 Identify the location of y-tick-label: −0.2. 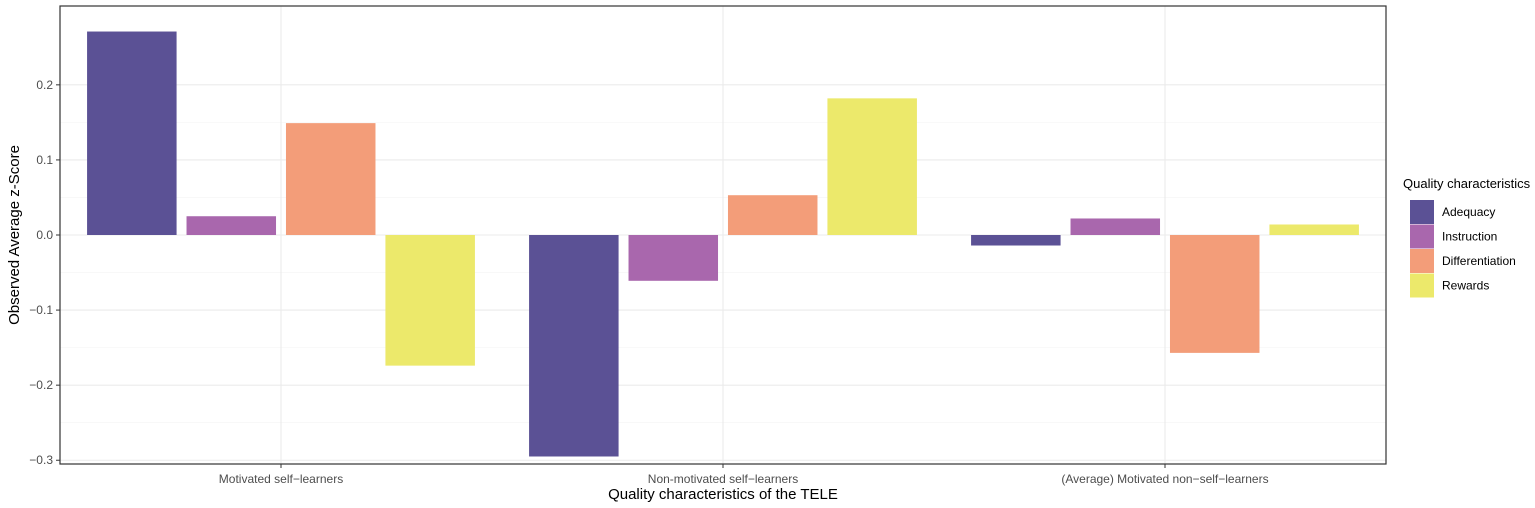
(41, 385).